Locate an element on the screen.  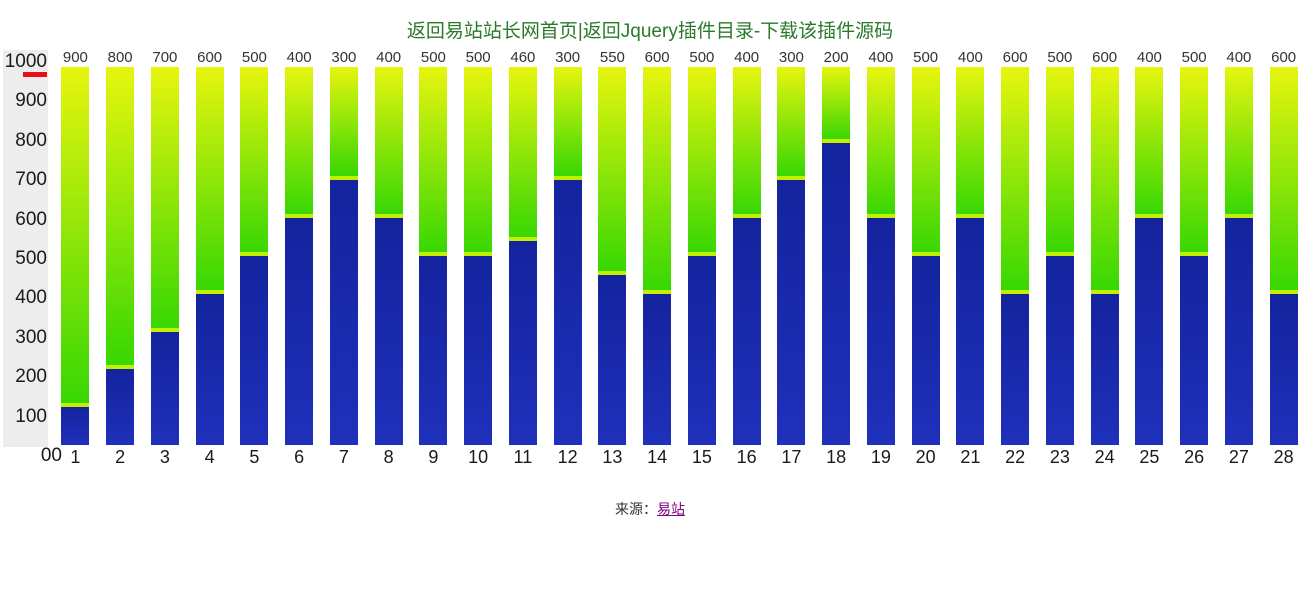
bar-column: 500 5 is located at coordinates (254, 260).